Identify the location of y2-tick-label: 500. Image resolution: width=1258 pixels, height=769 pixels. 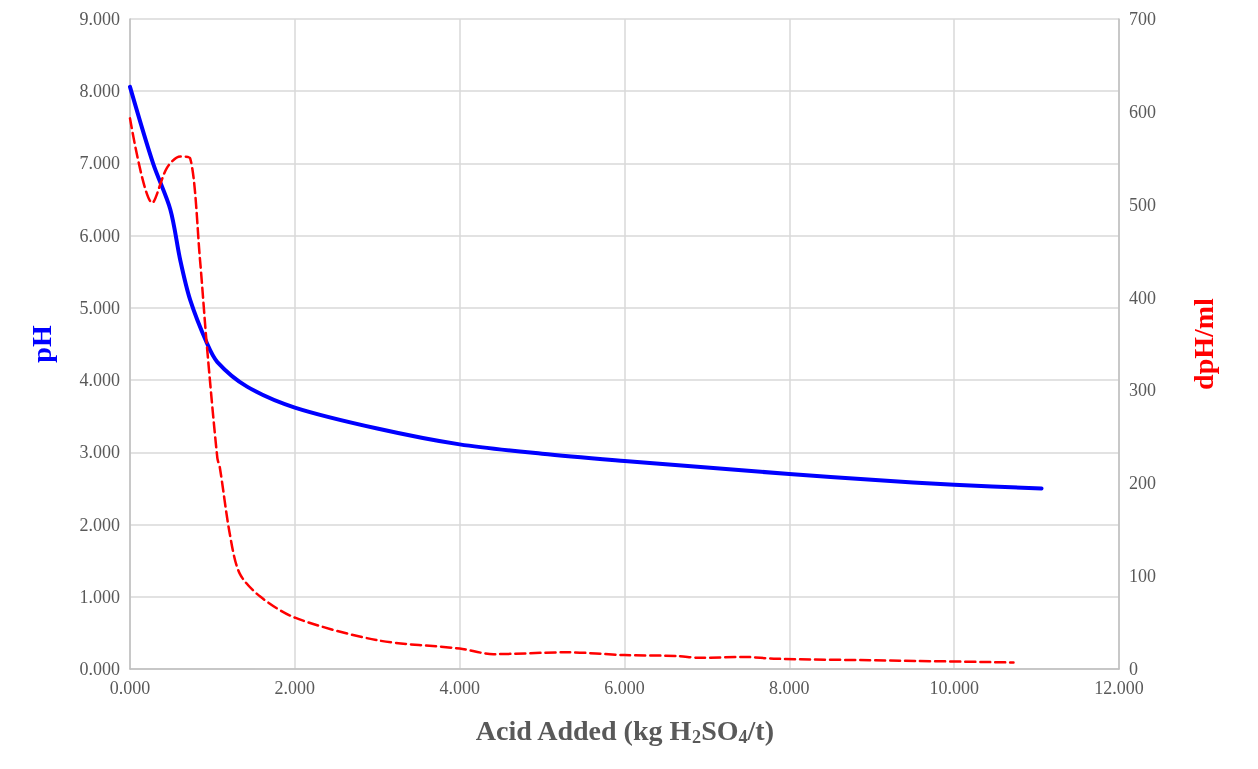
(1142, 204).